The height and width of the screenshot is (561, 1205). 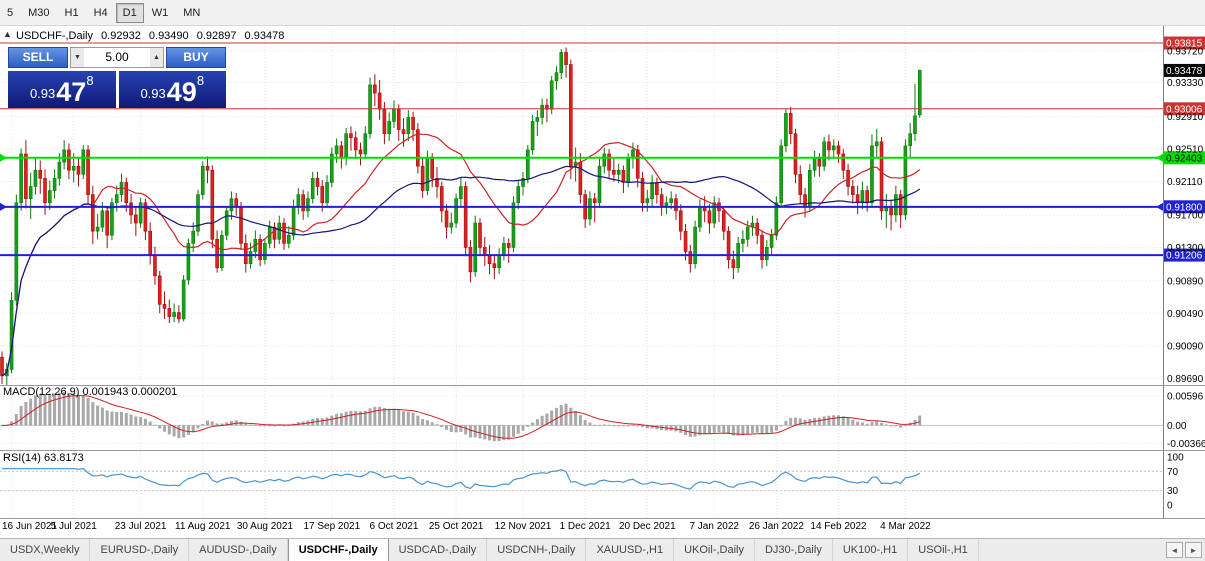 I want to click on buy-price-pips: 49, so click(x=181, y=92).